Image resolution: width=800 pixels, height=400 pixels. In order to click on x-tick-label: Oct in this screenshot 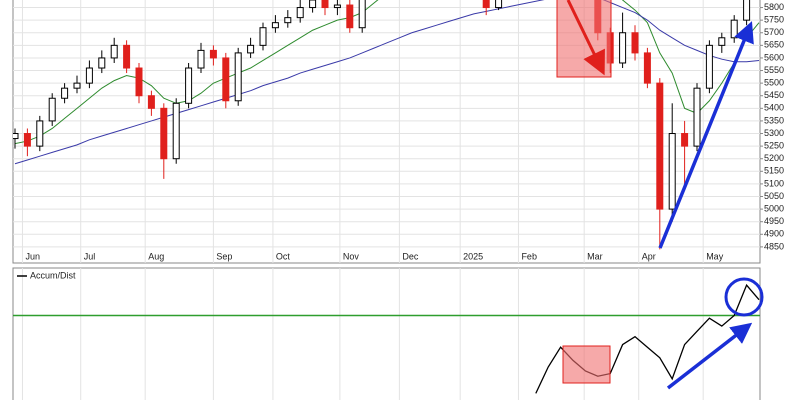, I will do `click(283, 256)`.